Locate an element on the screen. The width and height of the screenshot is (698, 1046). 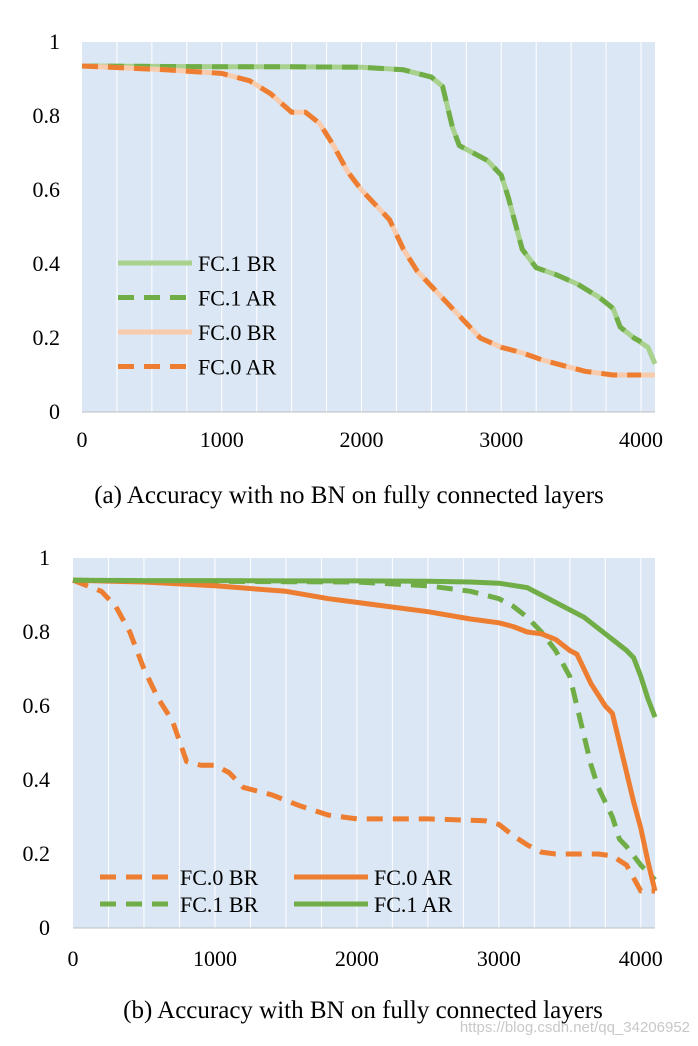
legend: FC.1 BR FC.1 AR FC.0 BR FC.0 AR is located at coordinates (197, 315).